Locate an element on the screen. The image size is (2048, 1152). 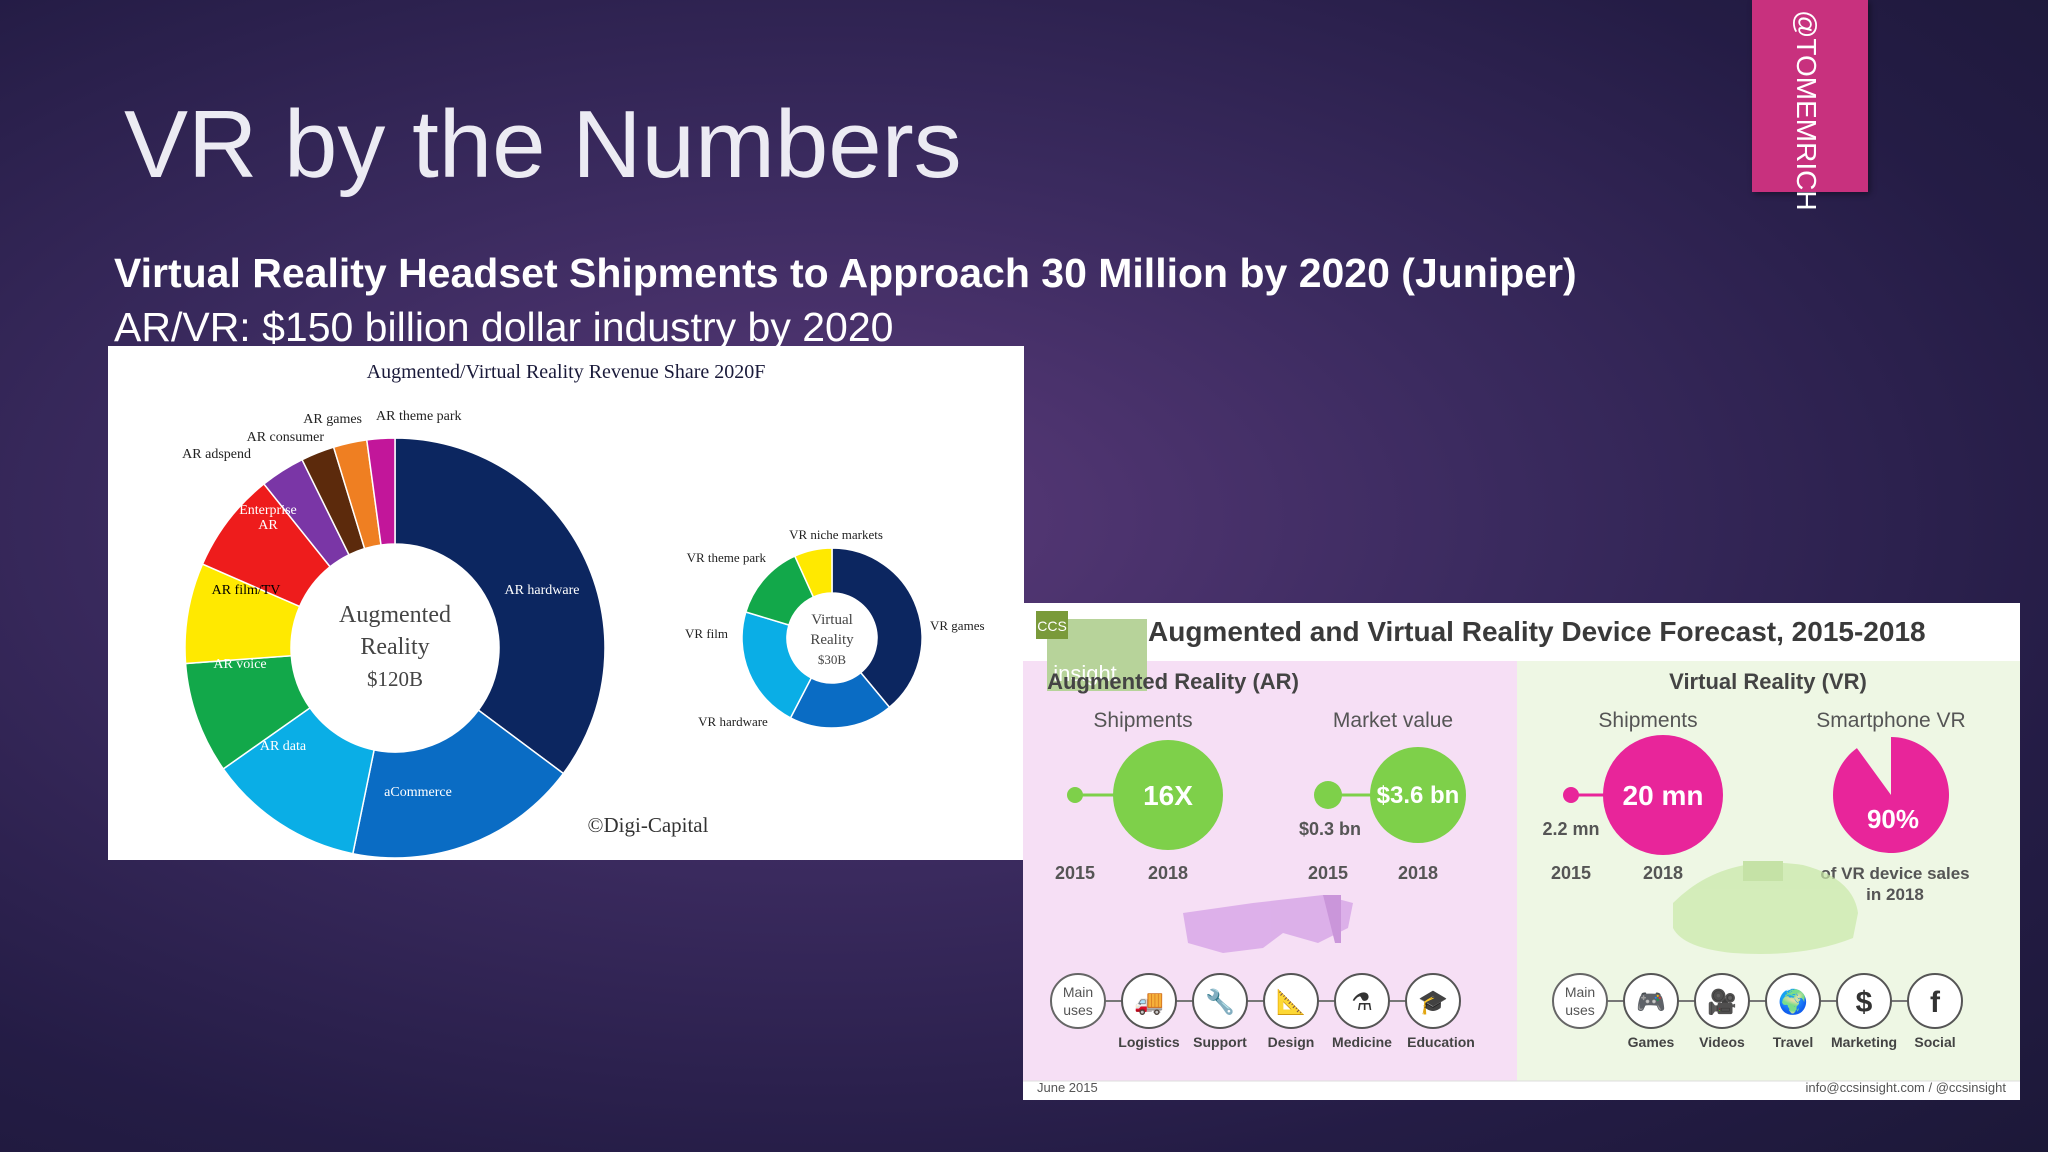
drafting-icon-glyph: 📐 is located at coordinates (1291, 1002).